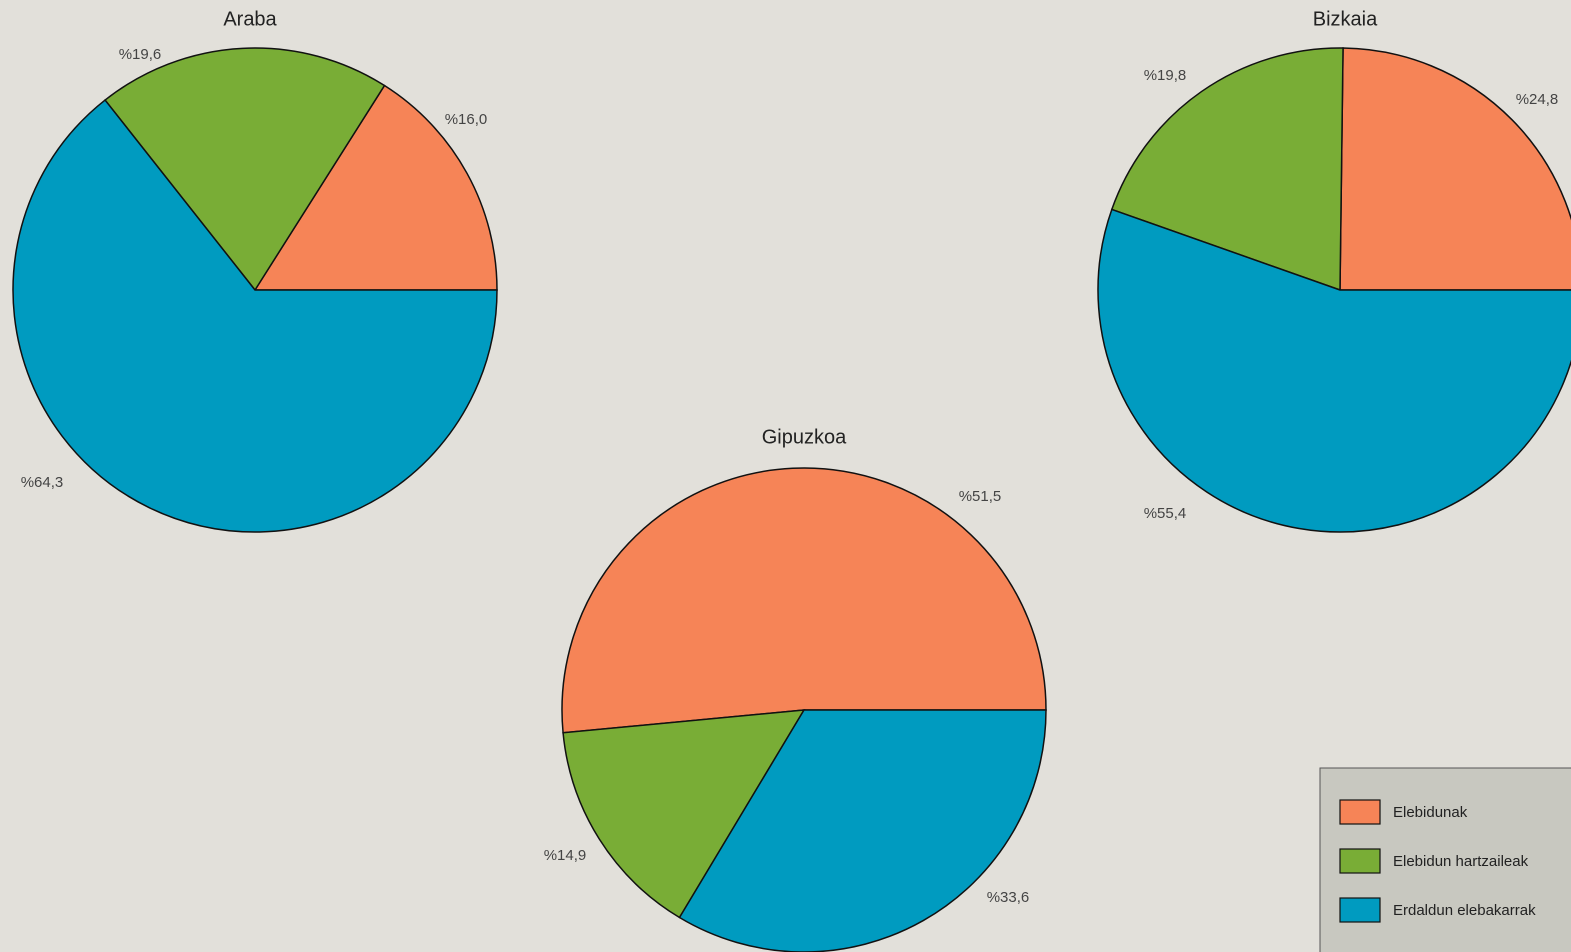 This screenshot has height=952, width=1571. Describe the element at coordinates (565, 855) in the screenshot. I see `slice-label: %14,9` at that location.